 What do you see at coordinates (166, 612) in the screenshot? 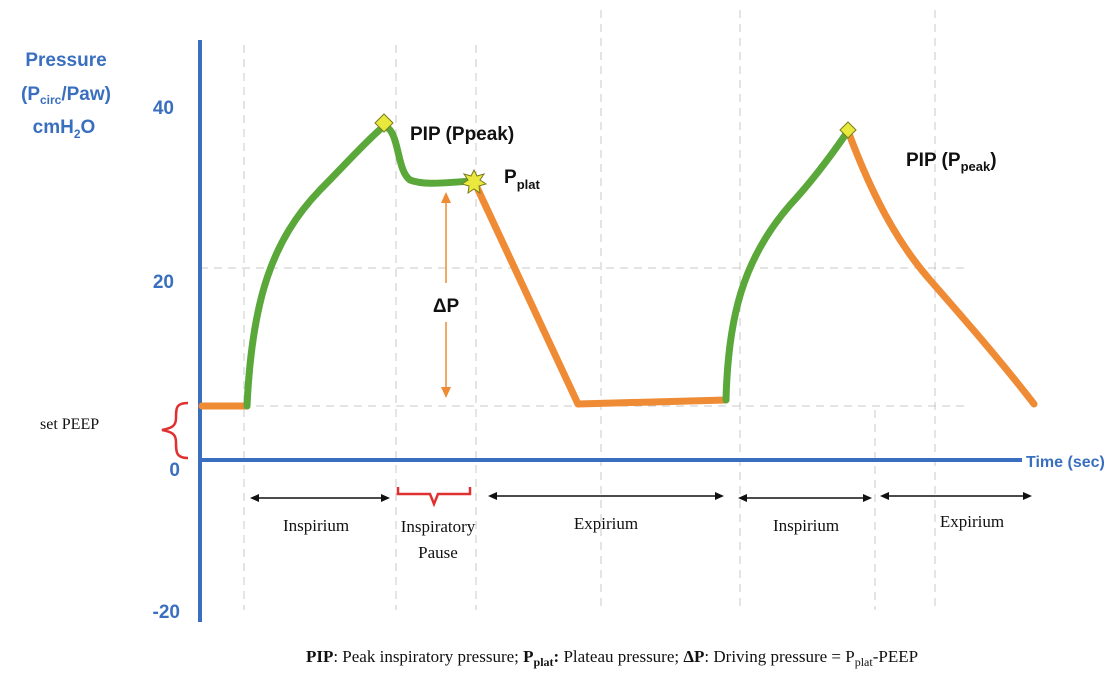
I see `y-tick-neg20: -20` at bounding box center [166, 612].